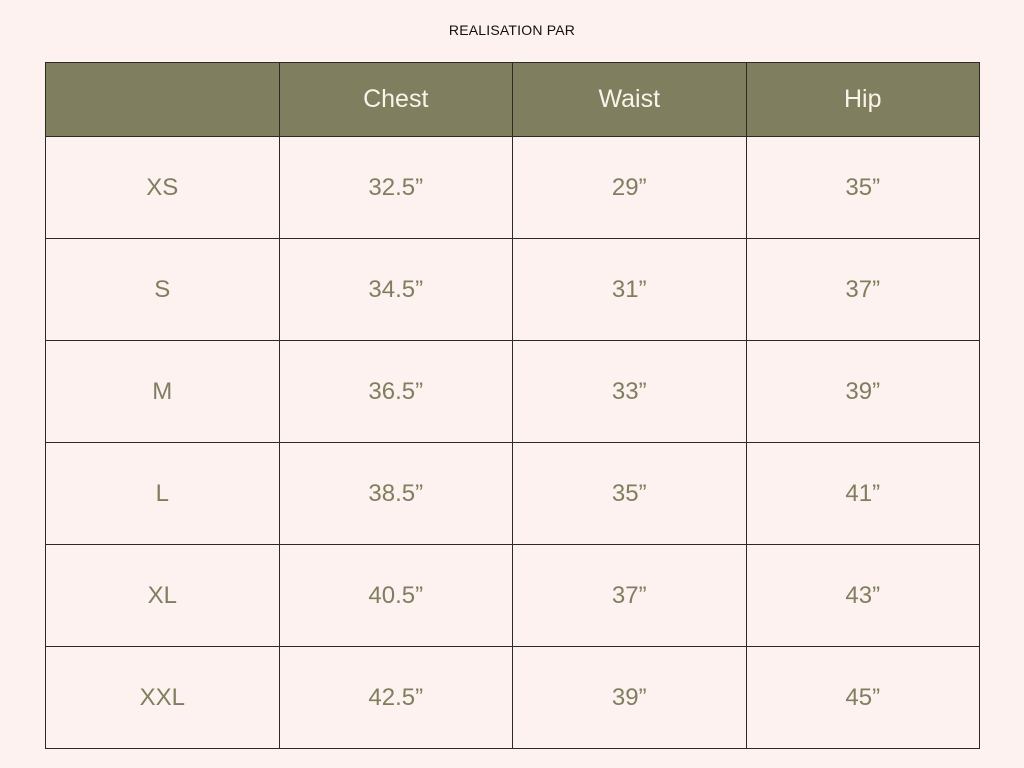  Describe the element at coordinates (395, 697) in the screenshot. I see `cell-chest: 42.5”` at that location.